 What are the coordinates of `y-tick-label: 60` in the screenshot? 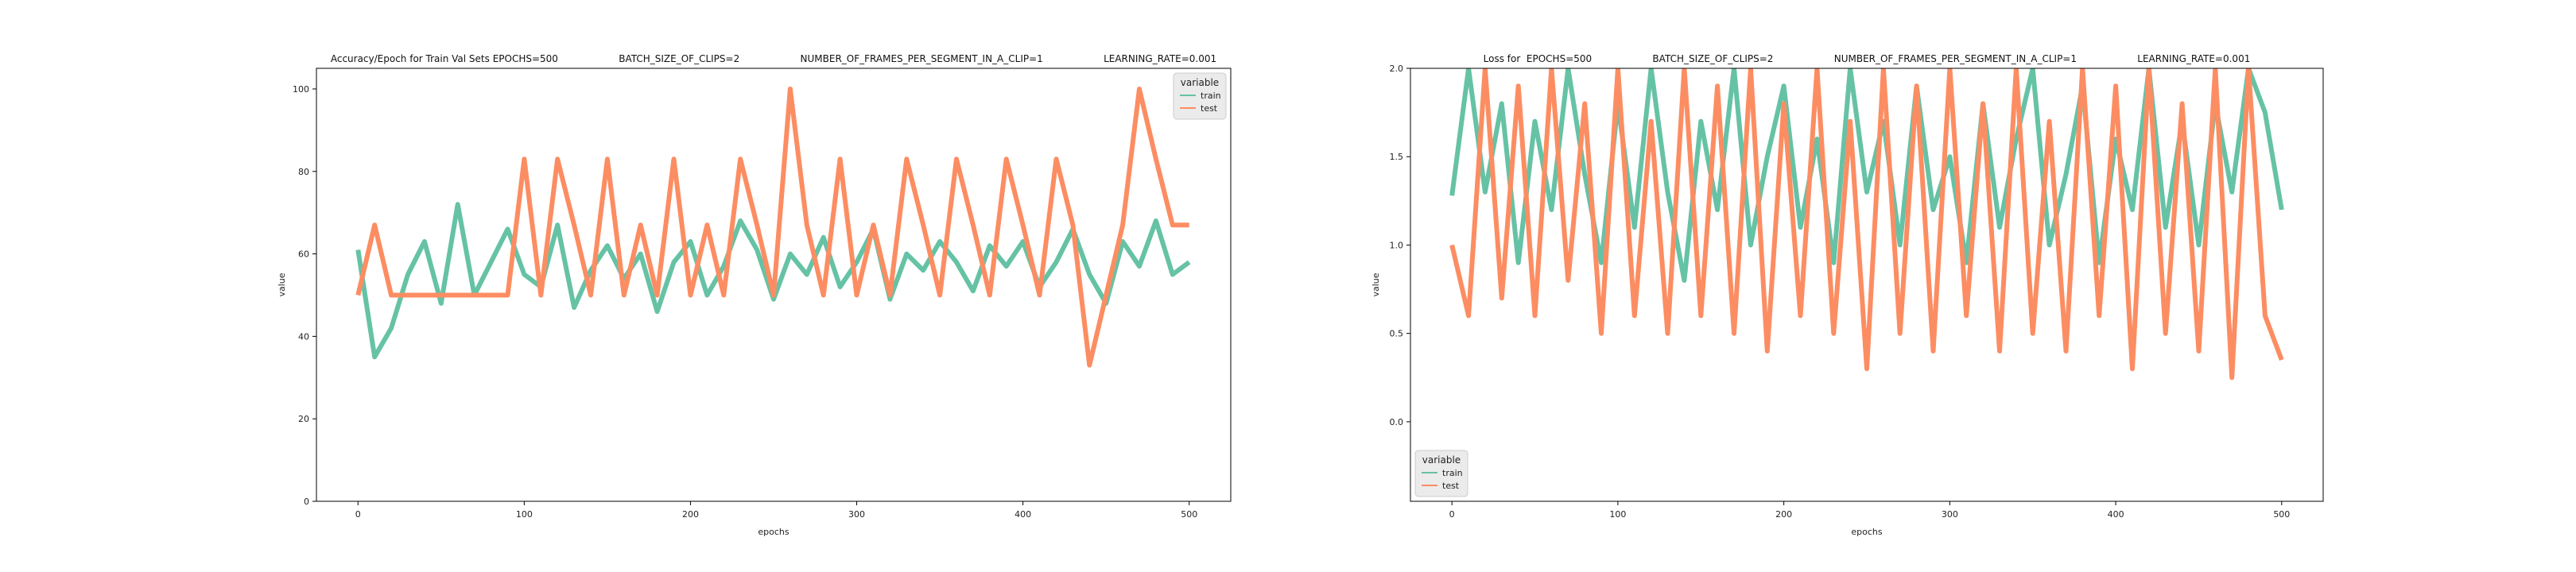 It's located at (303, 254).